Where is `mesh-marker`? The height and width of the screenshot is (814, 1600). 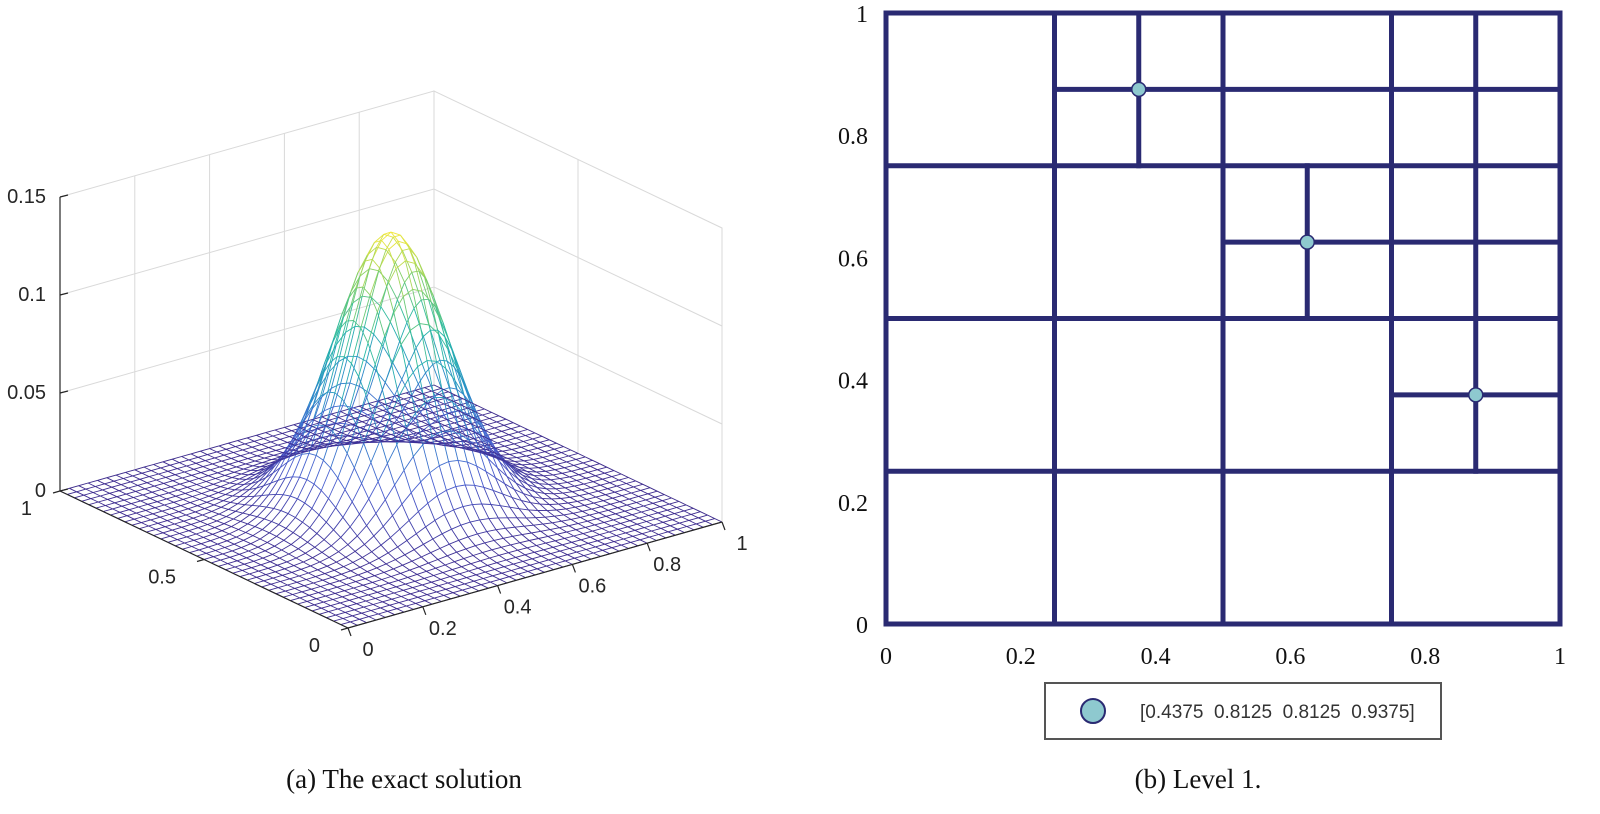 mesh-marker is located at coordinates (1139, 89).